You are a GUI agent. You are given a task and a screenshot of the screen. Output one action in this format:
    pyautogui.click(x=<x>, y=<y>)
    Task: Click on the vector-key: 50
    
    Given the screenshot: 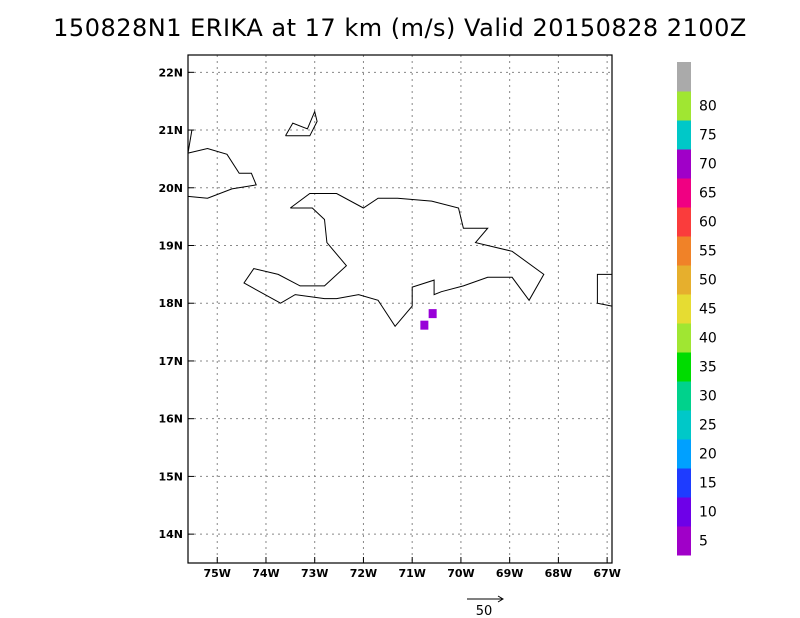 What is the action you would take?
    pyautogui.click(x=485, y=606)
    